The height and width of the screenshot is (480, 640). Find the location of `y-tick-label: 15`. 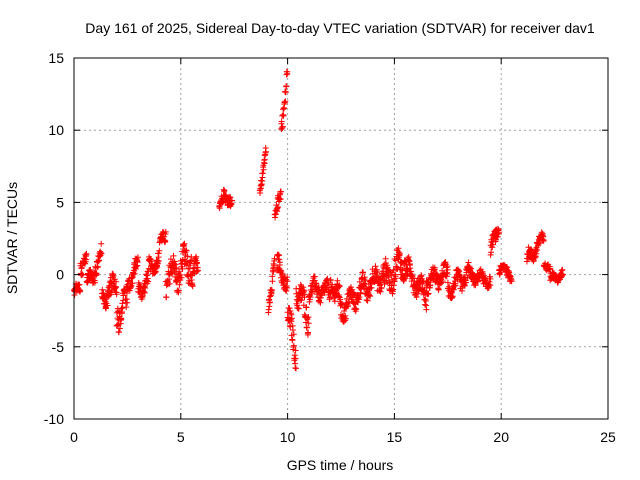

y-tick-label: 15 is located at coordinates (56, 58).